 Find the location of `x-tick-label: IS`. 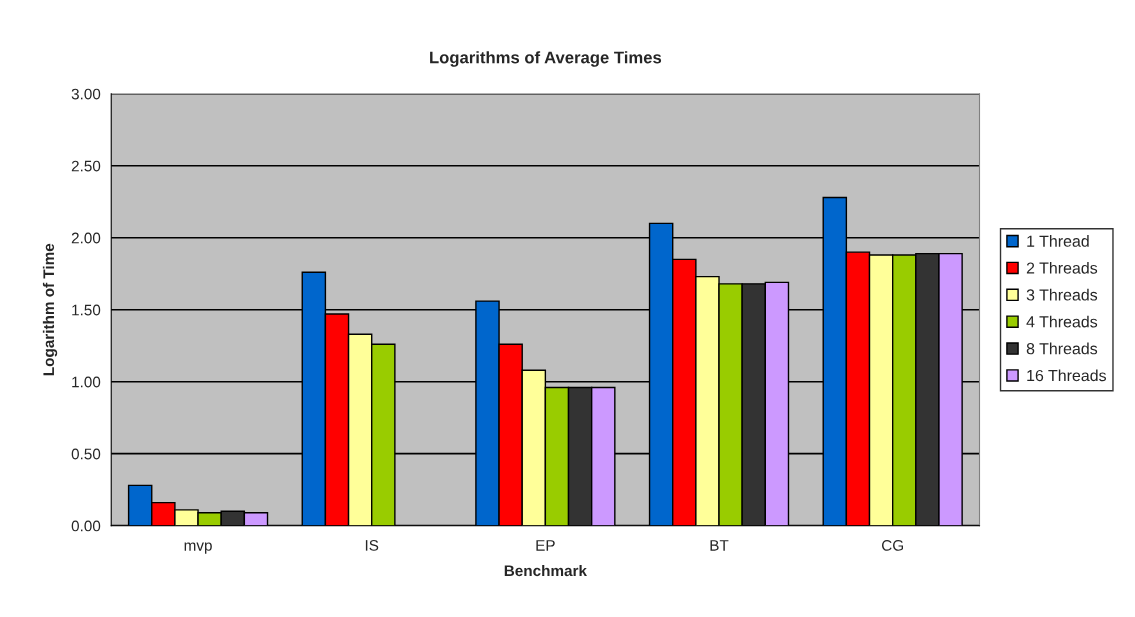

x-tick-label: IS is located at coordinates (372, 545).